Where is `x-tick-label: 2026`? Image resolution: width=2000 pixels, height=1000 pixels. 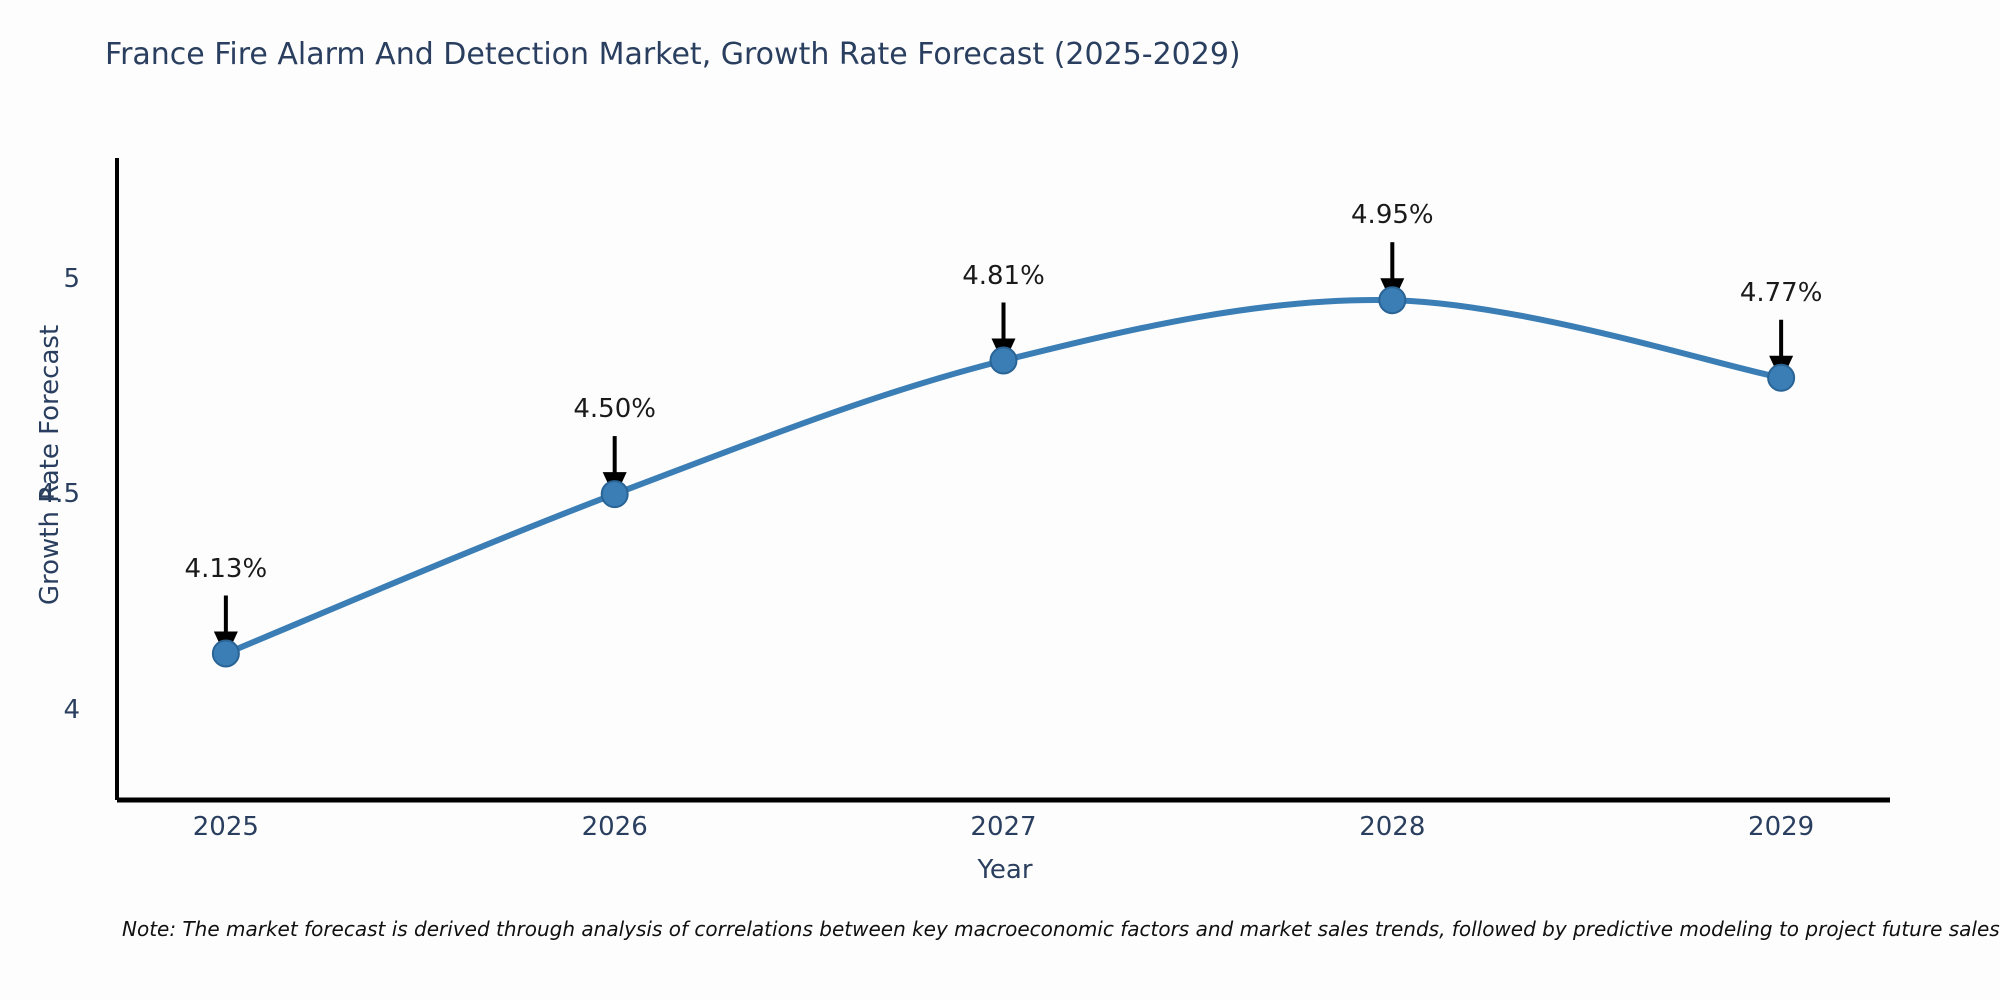 x-tick-label: 2026 is located at coordinates (614, 827).